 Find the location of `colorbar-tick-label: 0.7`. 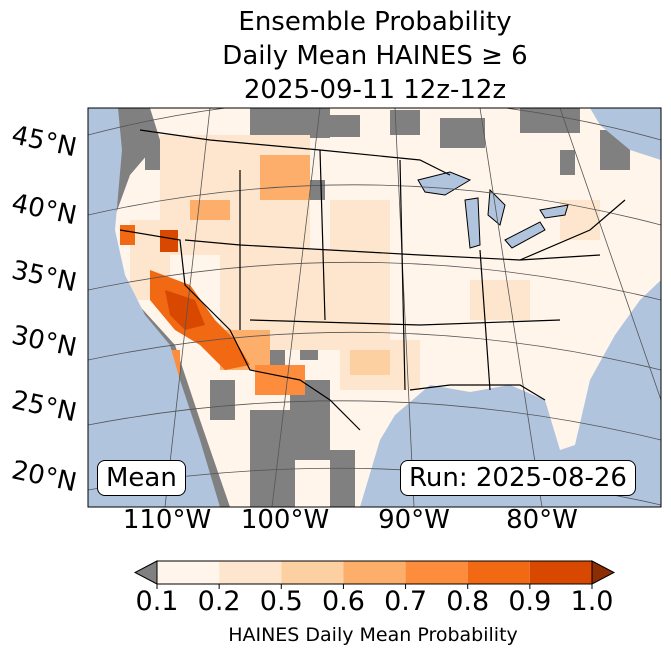

colorbar-tick-label: 0.7 is located at coordinates (406, 601).